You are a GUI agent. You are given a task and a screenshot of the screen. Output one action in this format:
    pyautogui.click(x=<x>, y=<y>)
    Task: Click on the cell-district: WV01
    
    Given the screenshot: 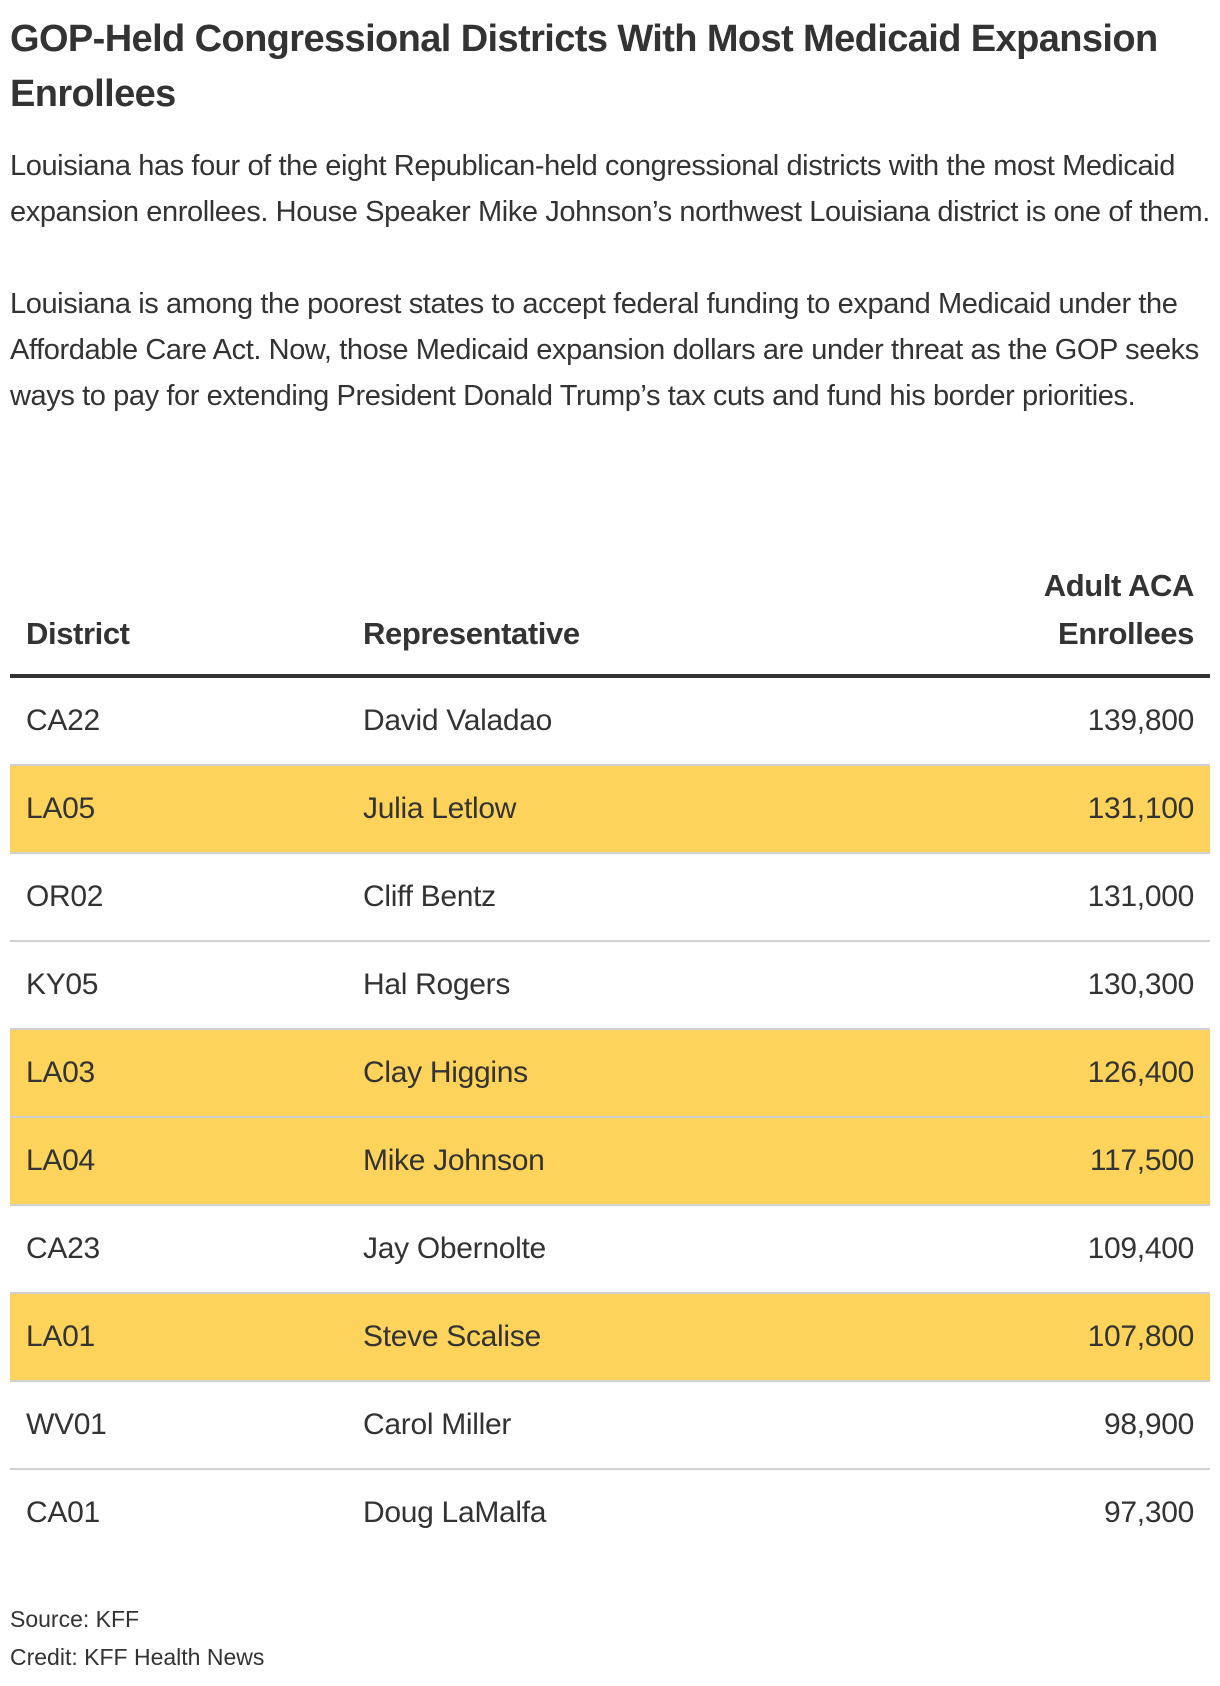 What is the action you would take?
    pyautogui.click(x=66, y=1424)
    